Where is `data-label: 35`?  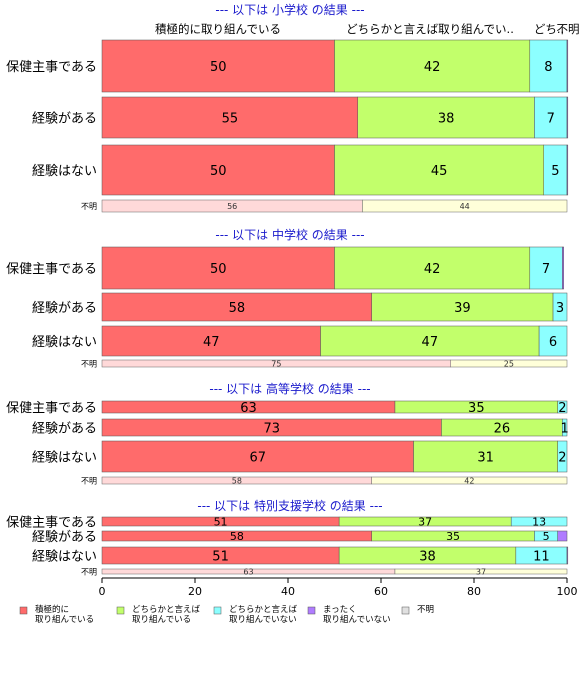 data-label: 35 is located at coordinates (453, 536).